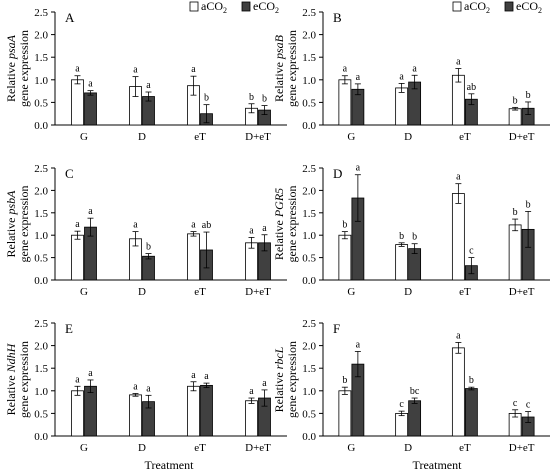  What do you see at coordinates (336, 328) in the screenshot?
I see `panel-label: F` at bounding box center [336, 328].